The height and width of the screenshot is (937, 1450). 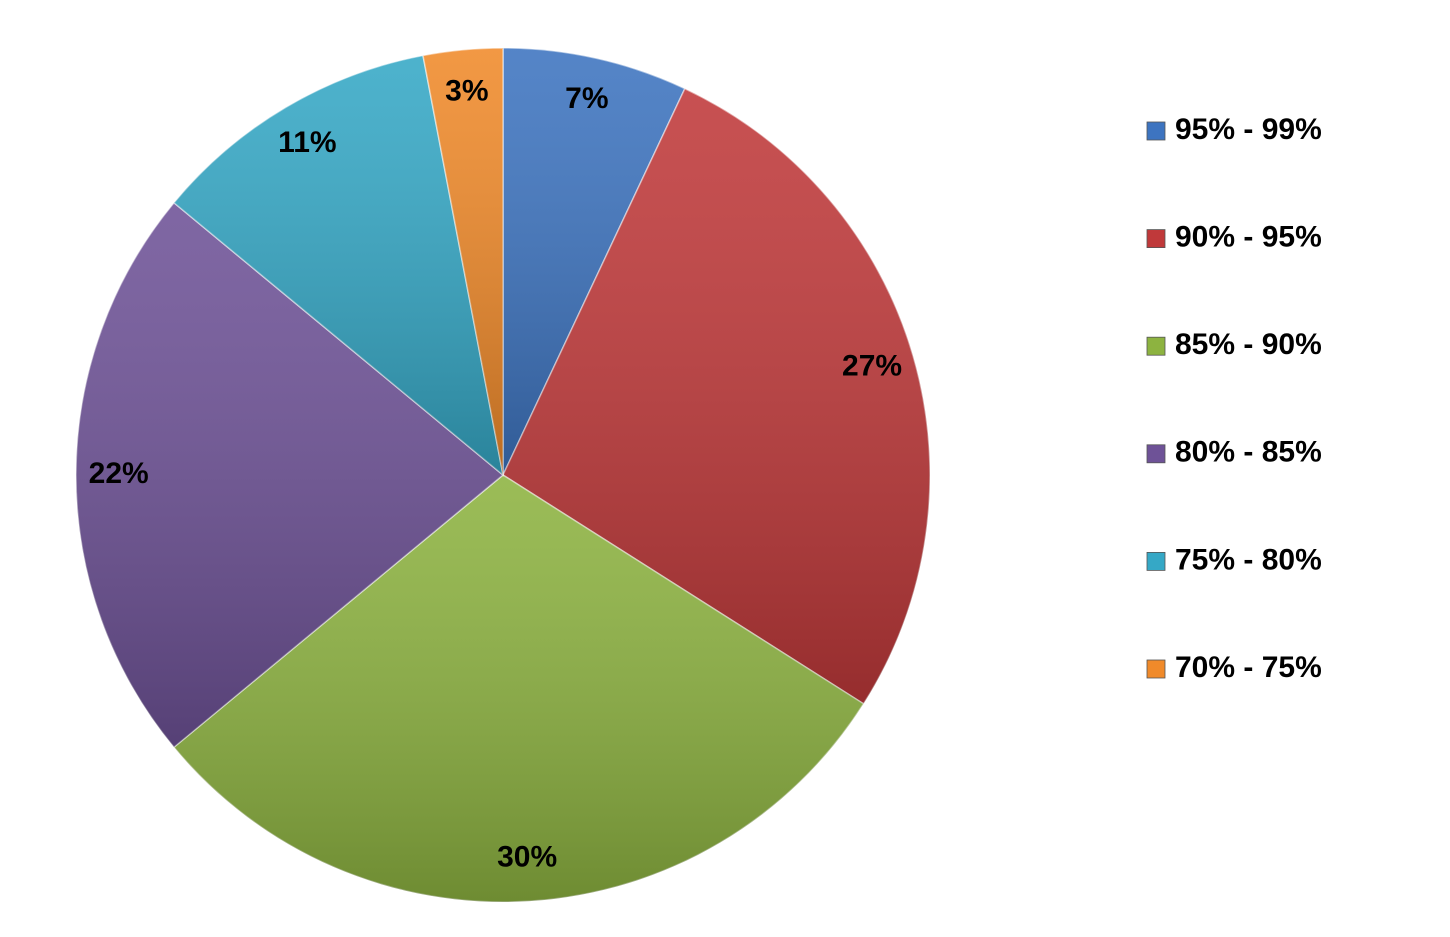 I want to click on data-label: 3%, so click(x=466, y=90).